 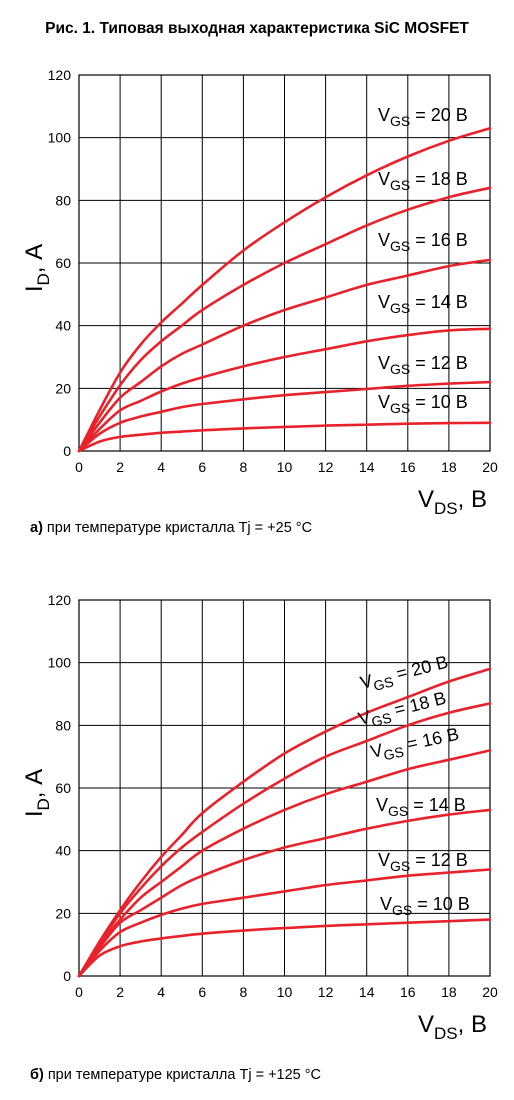 I want to click on series-label: VGS = 20 В, so click(x=423, y=117).